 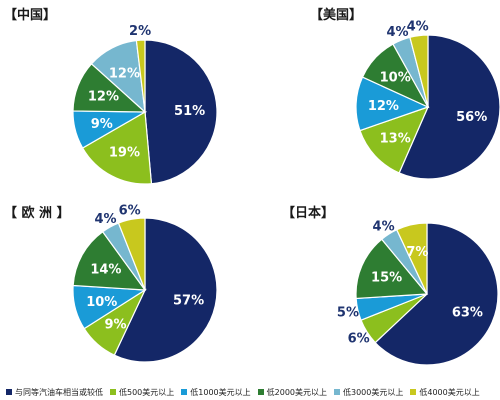 What do you see at coordinates (30, 15) in the screenshot?
I see `pie-title-china: 【中国】` at bounding box center [30, 15].